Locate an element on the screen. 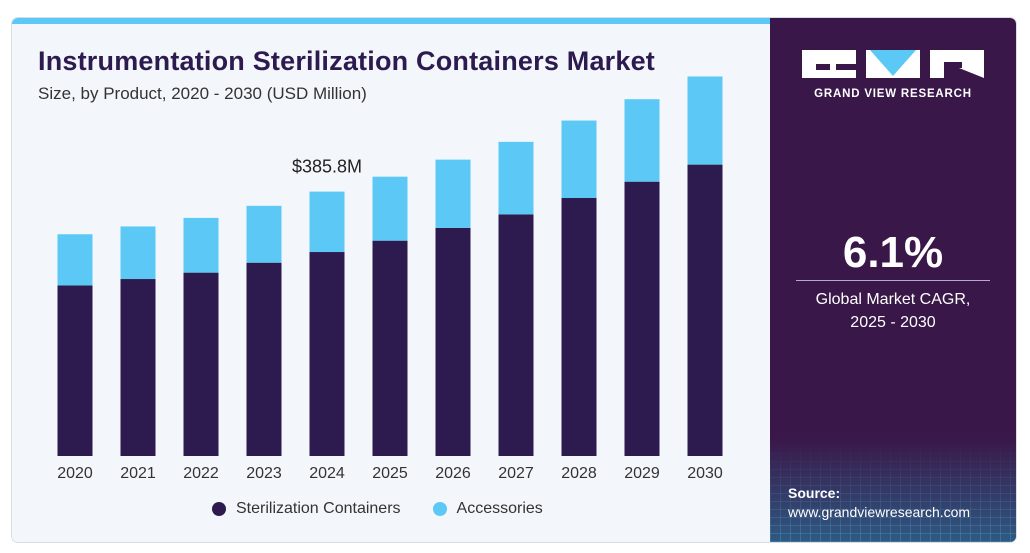  decorative-grid-background is located at coordinates (893, 490).